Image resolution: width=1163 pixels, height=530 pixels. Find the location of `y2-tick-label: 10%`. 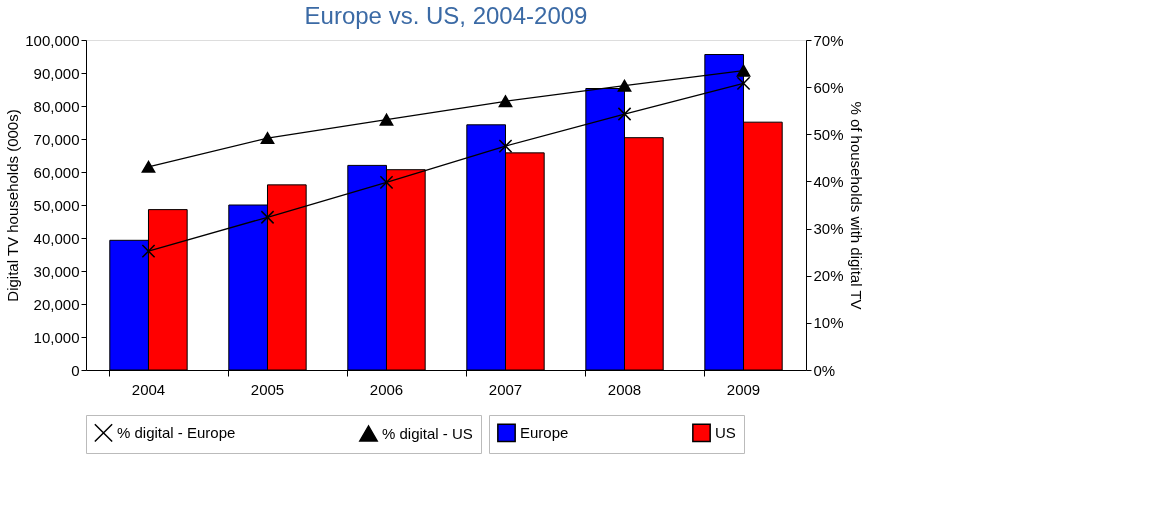

y2-tick-label: 10% is located at coordinates (828, 323).